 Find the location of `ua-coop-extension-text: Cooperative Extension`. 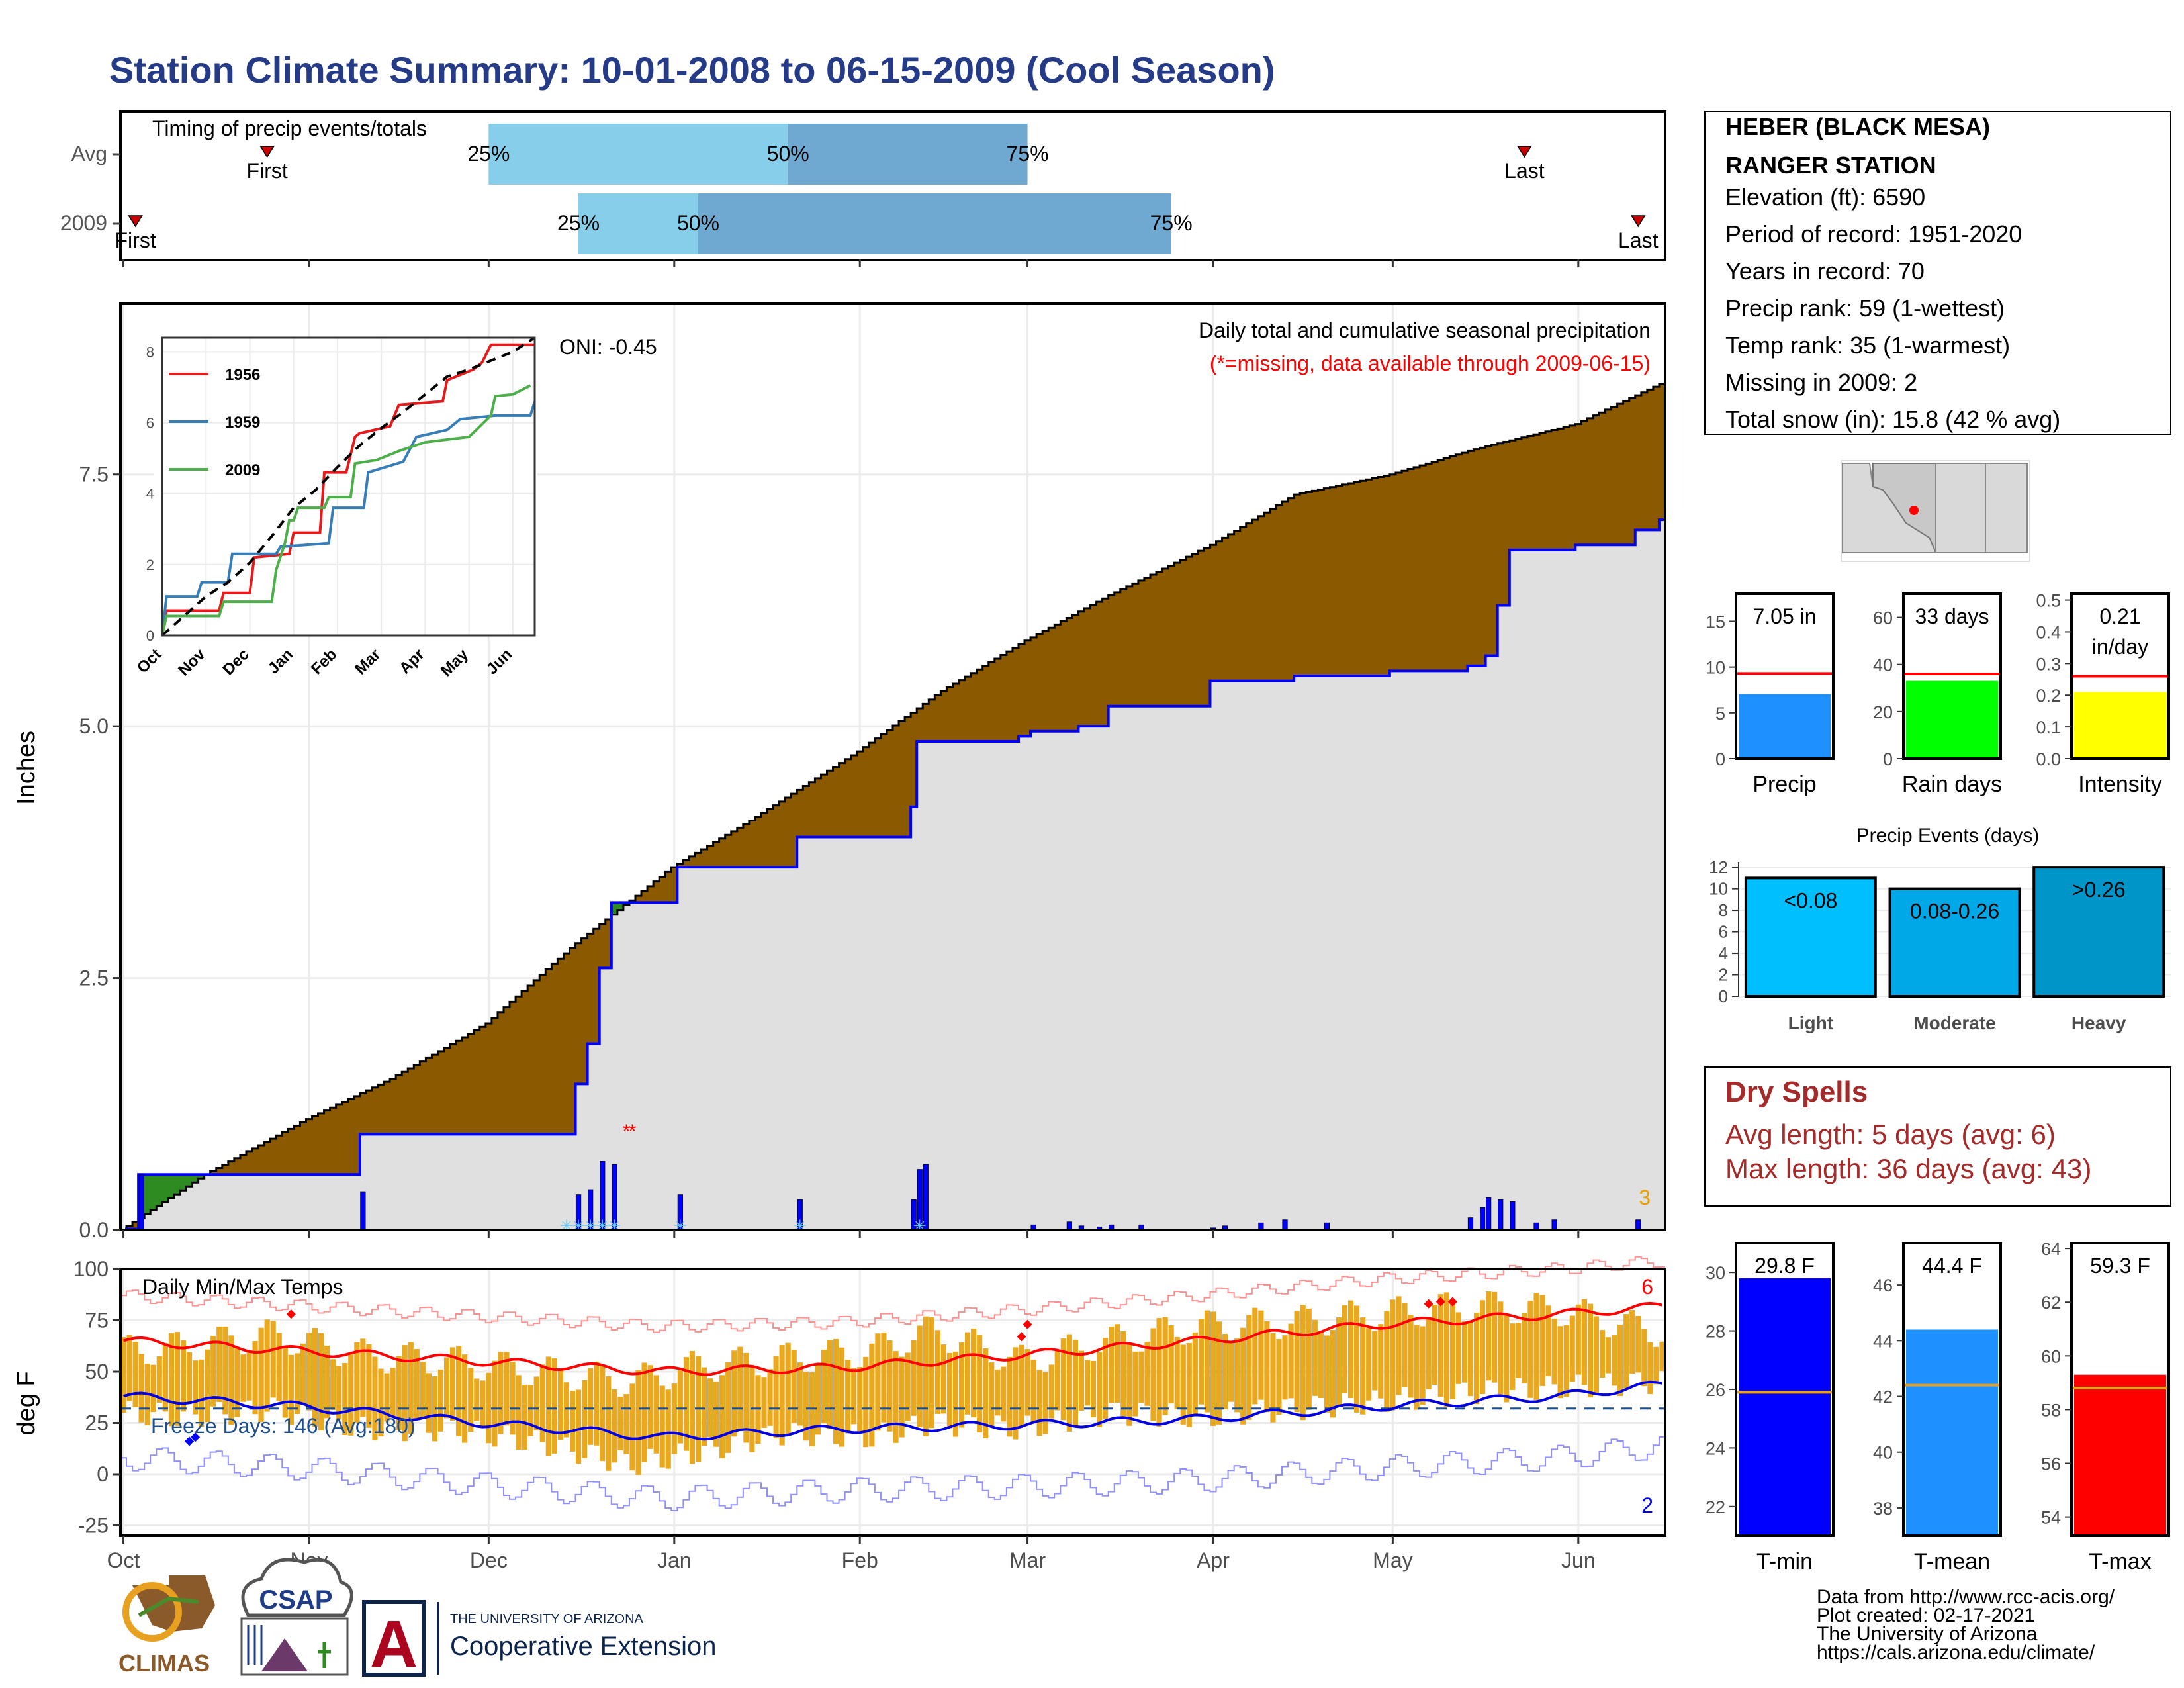

ua-coop-extension-text: Cooperative Extension is located at coordinates (583, 1646).